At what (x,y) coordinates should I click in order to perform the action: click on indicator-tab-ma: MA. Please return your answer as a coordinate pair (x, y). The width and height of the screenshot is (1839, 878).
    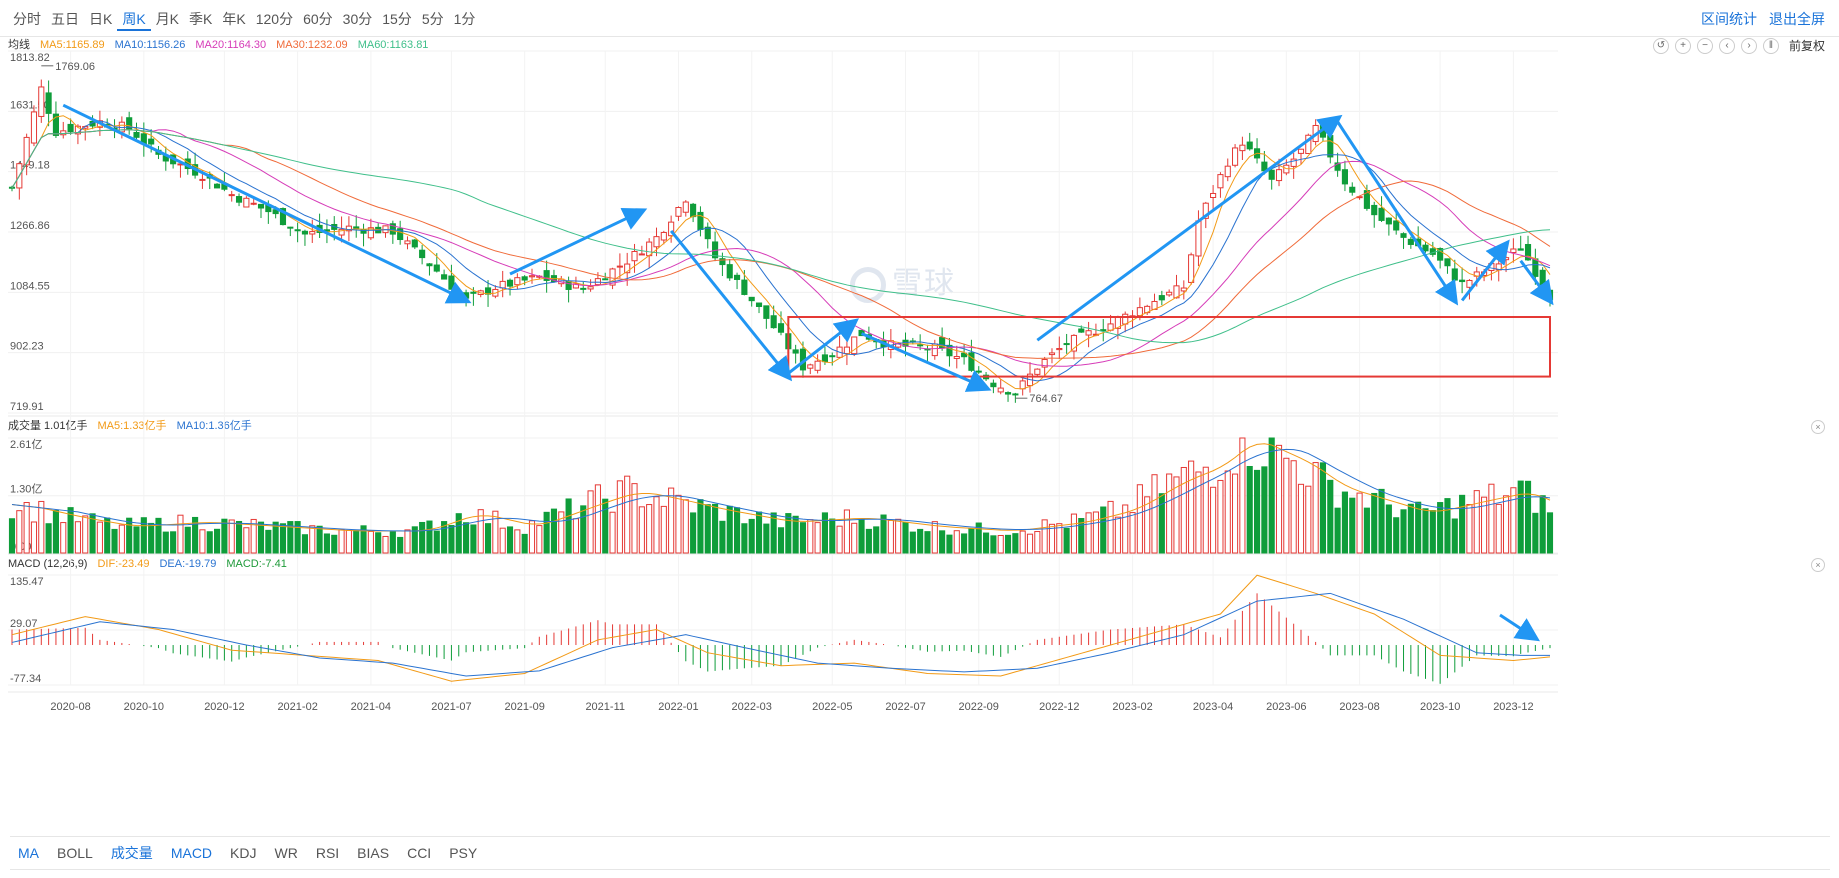
    Looking at the image, I should click on (28, 853).